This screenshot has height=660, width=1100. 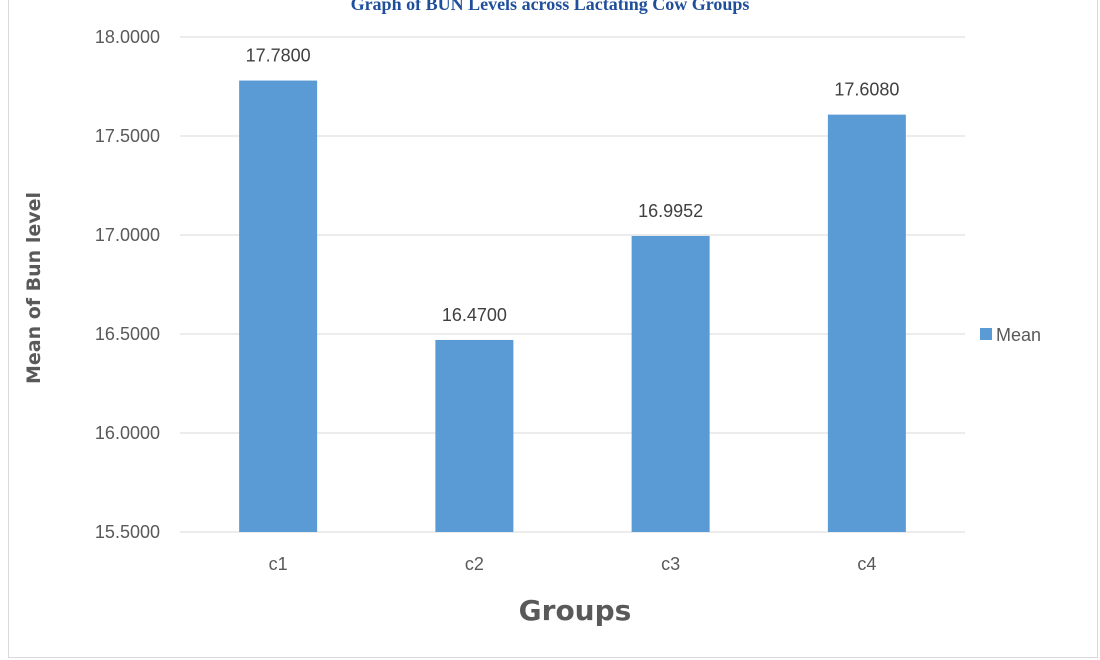 I want to click on x-tick-label-c2: c2, so click(x=474, y=564).